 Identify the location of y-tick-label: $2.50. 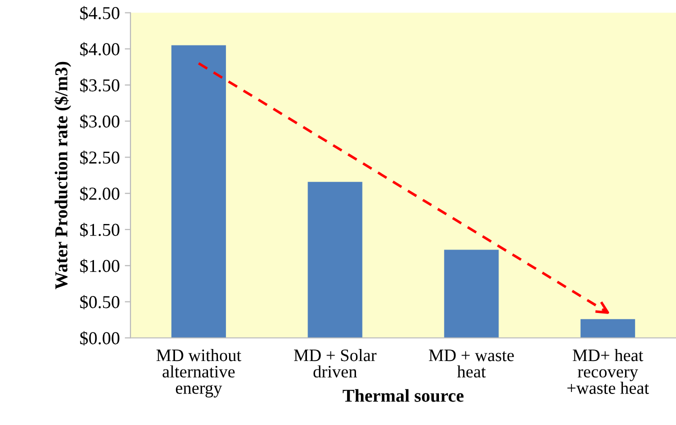
(100, 157).